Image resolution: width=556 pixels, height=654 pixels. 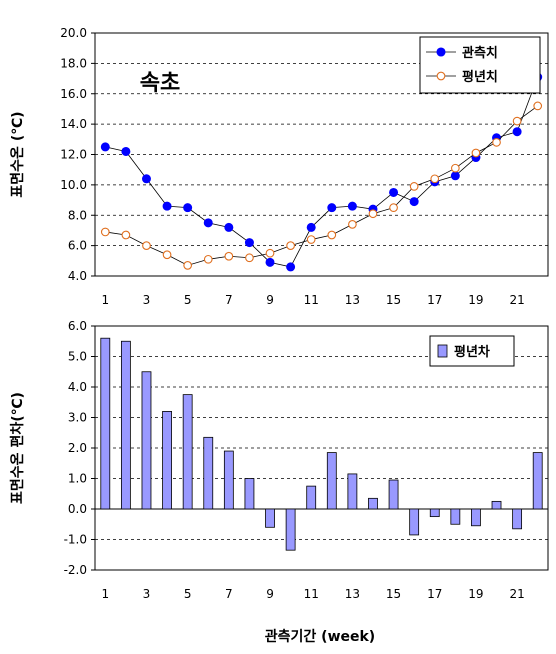 What do you see at coordinates (188, 594) in the screenshot?
I see `bottom-x-tick-label: 5` at bounding box center [188, 594].